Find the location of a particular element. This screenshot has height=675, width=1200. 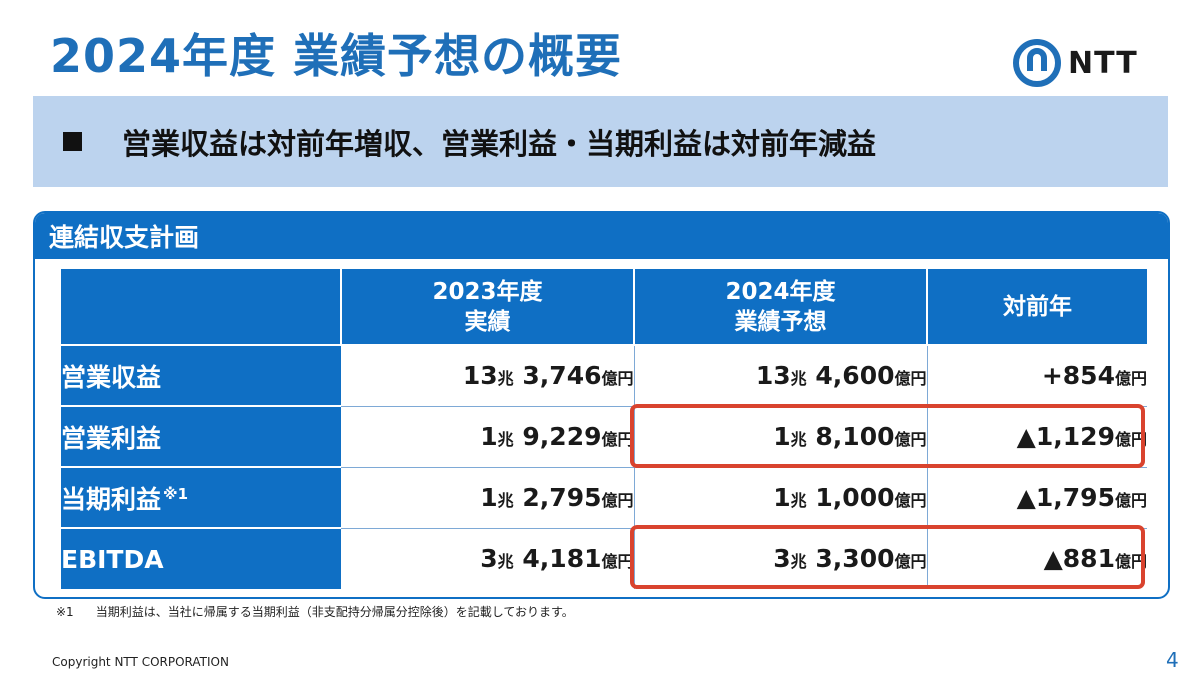

row-label: EBITDA is located at coordinates (201, 558).